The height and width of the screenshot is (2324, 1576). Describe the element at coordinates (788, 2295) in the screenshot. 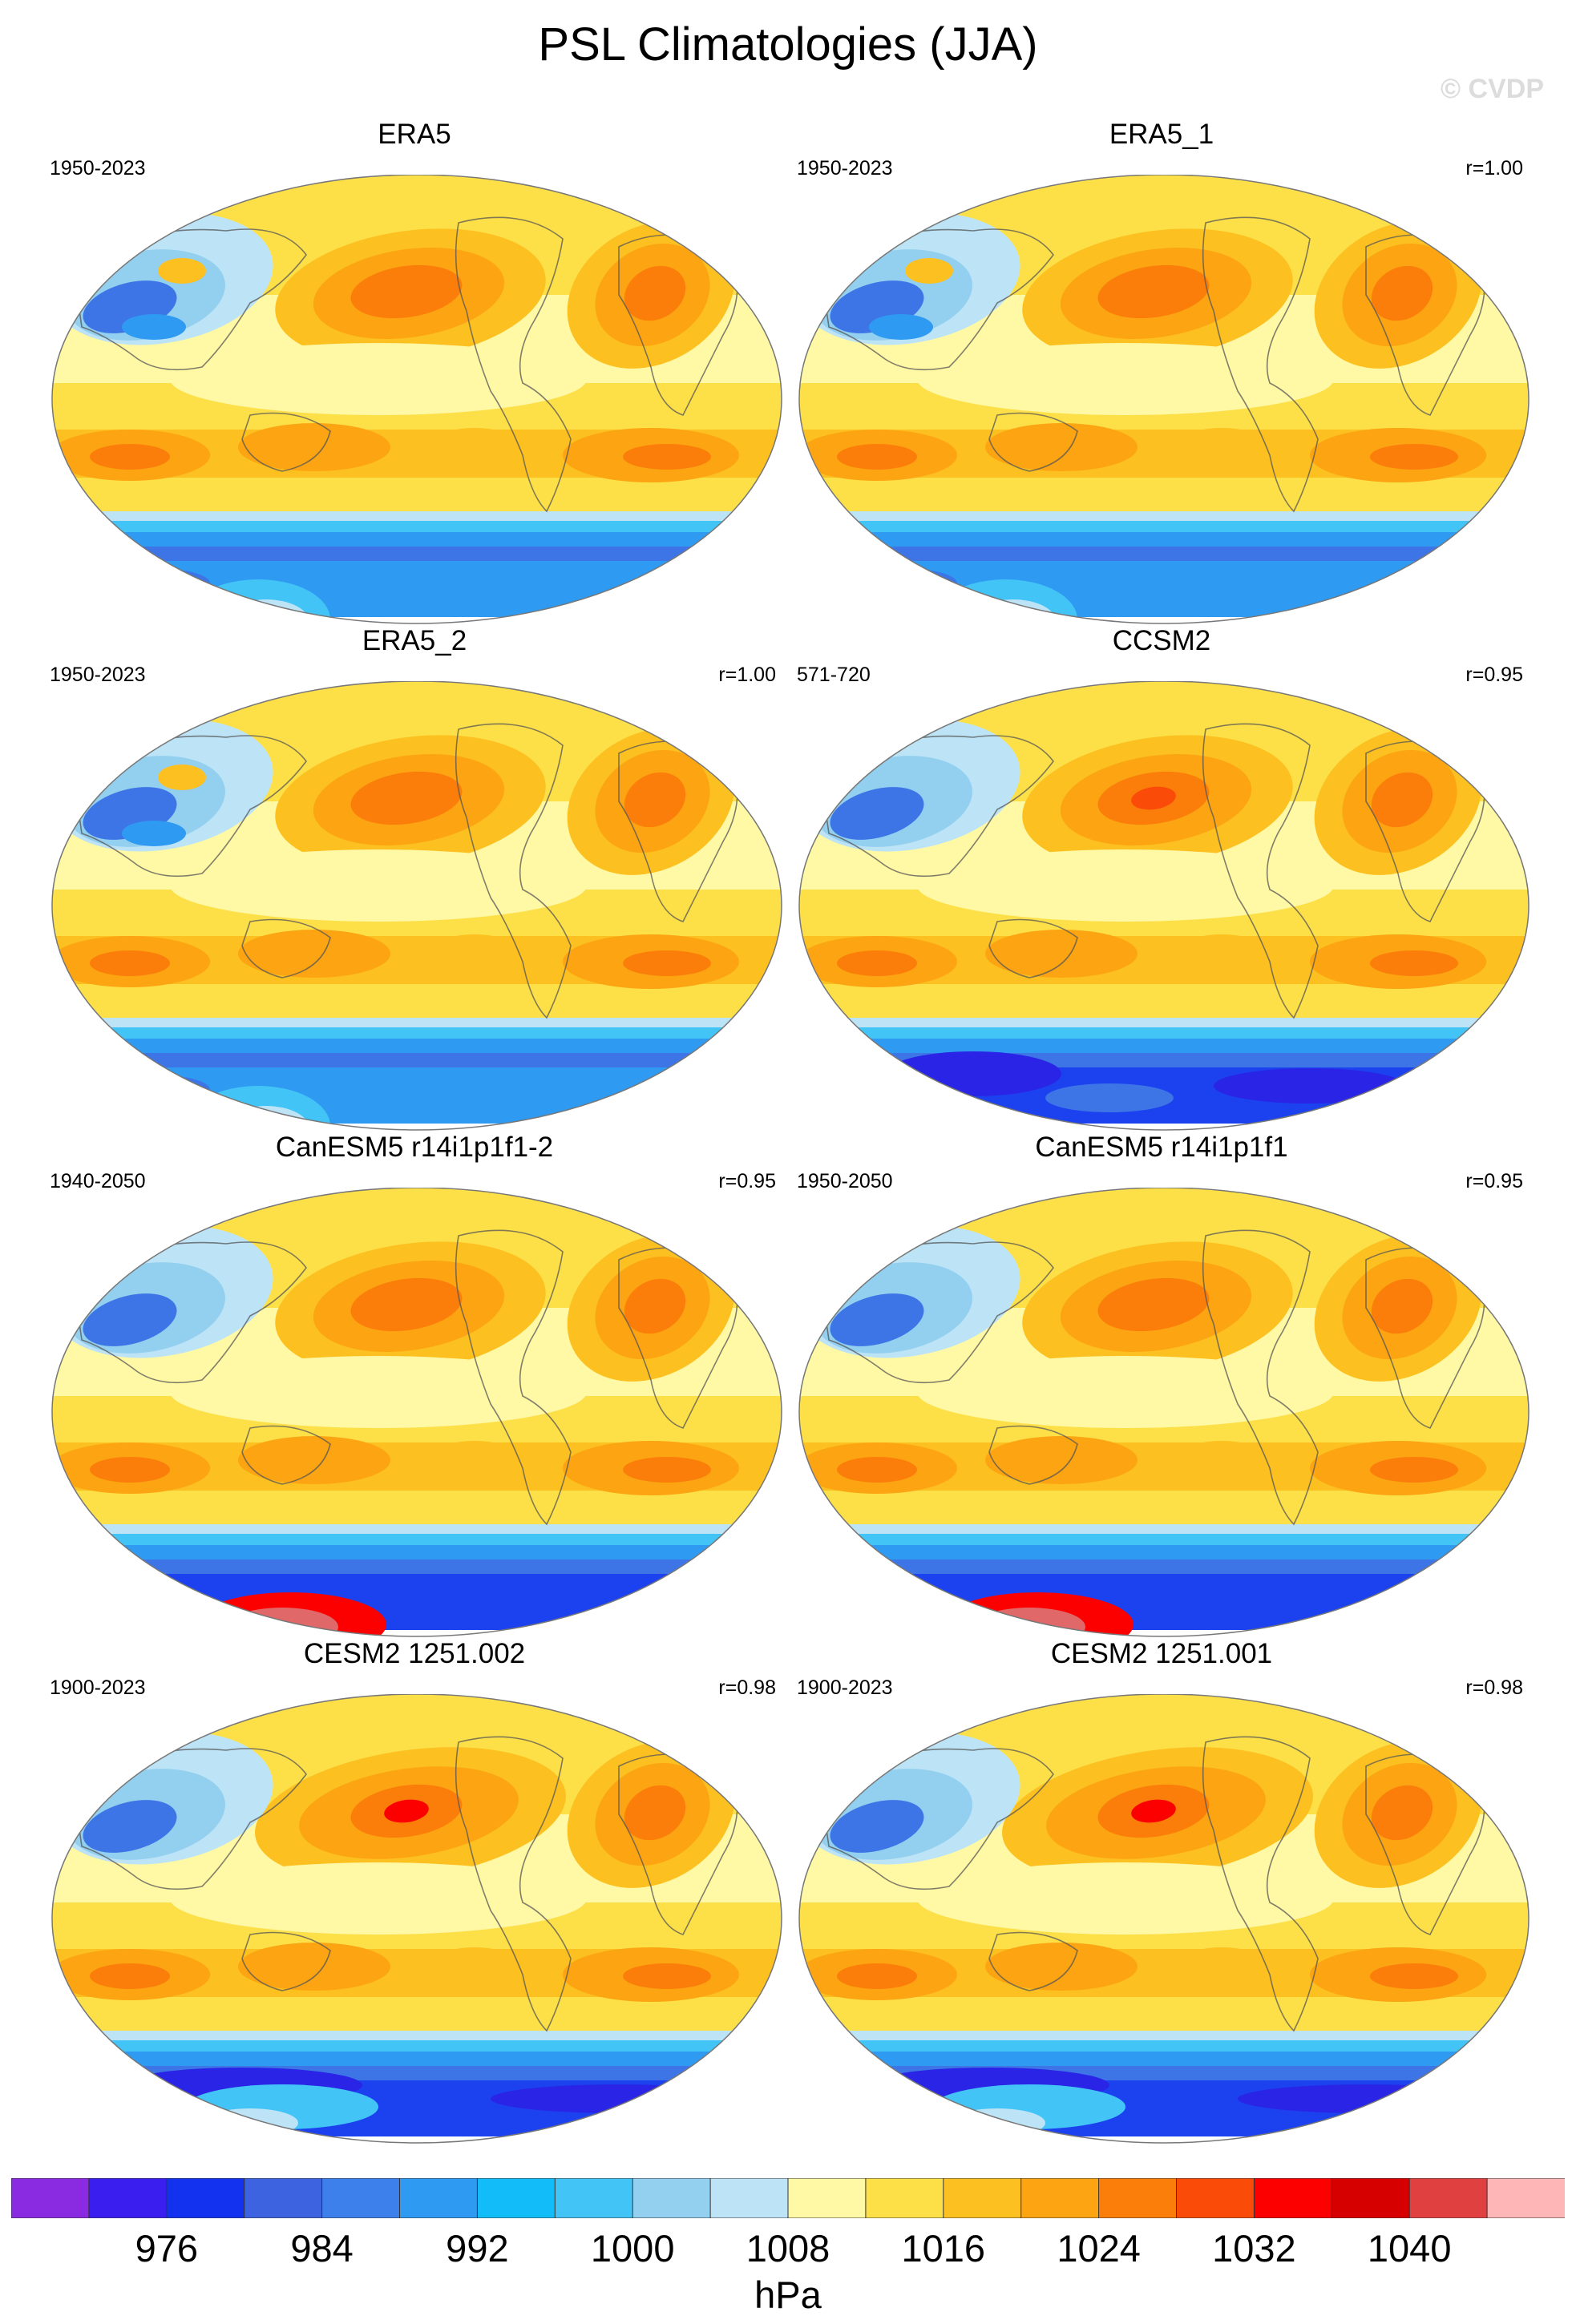

I see `colorbar-units: hPa` at that location.